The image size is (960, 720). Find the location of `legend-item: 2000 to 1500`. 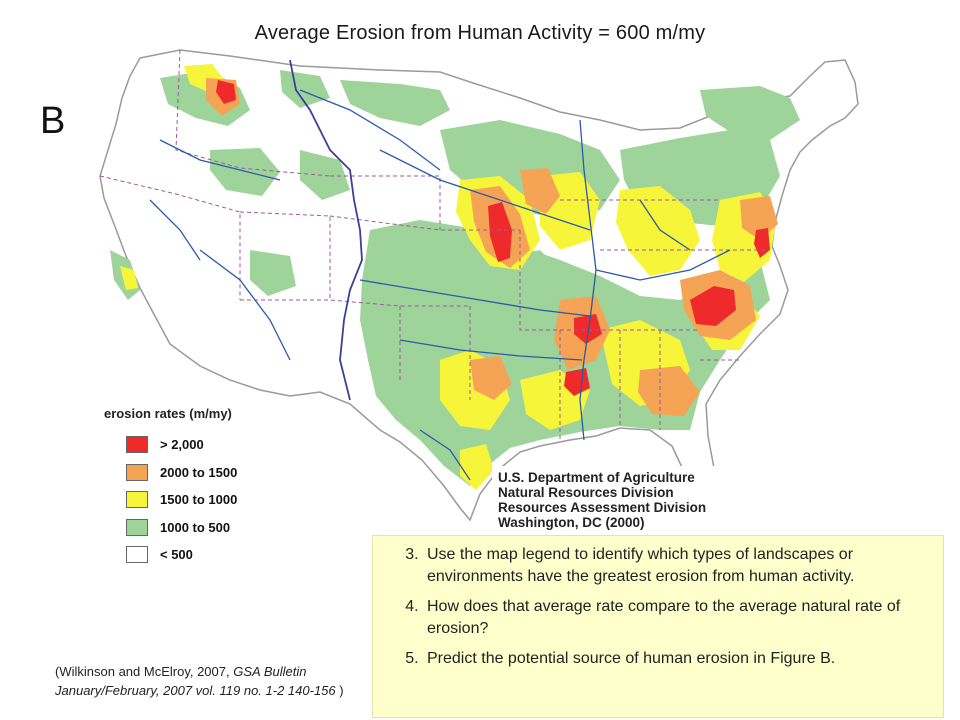

legend-item: 2000 to 1500 is located at coordinates (204, 473).